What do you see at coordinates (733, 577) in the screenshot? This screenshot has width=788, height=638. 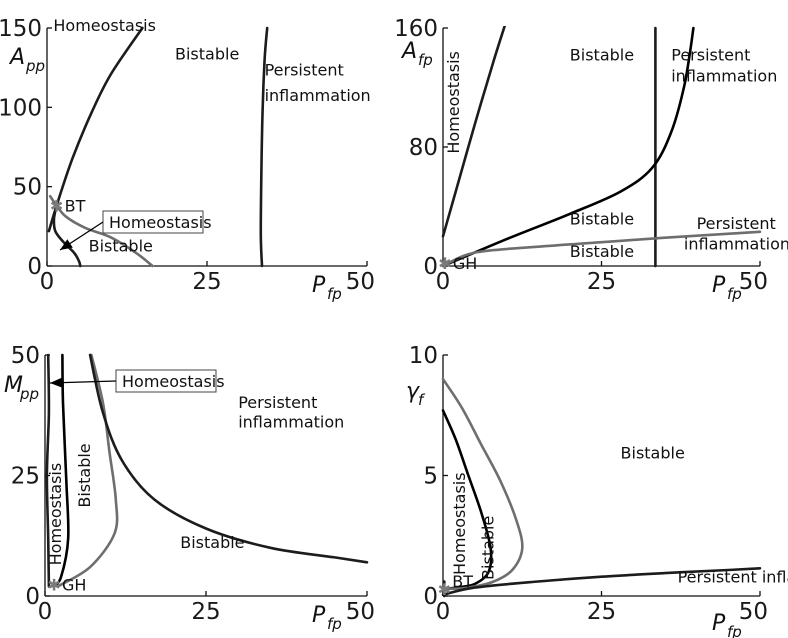 I see `region-label: Persistent inflammation` at bounding box center [733, 577].